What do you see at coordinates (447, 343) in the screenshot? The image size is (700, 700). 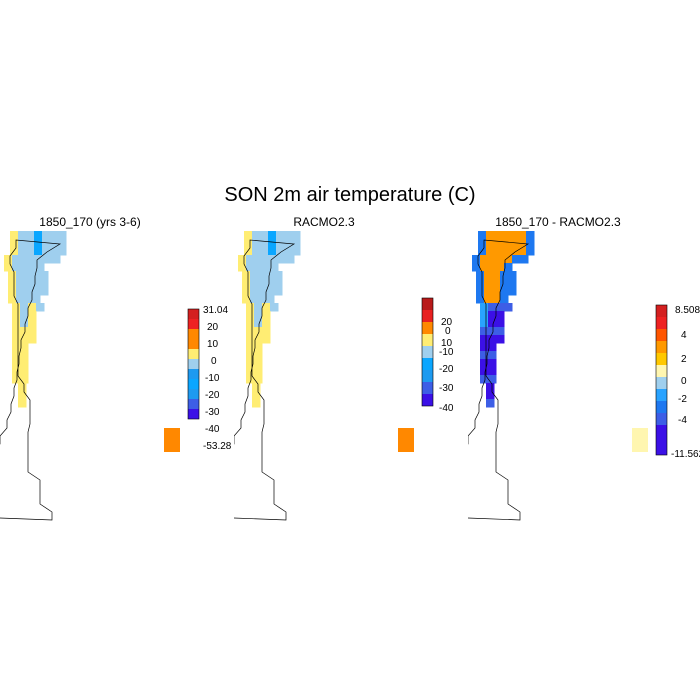 I see `colorbar-tick-label: 10` at bounding box center [447, 343].